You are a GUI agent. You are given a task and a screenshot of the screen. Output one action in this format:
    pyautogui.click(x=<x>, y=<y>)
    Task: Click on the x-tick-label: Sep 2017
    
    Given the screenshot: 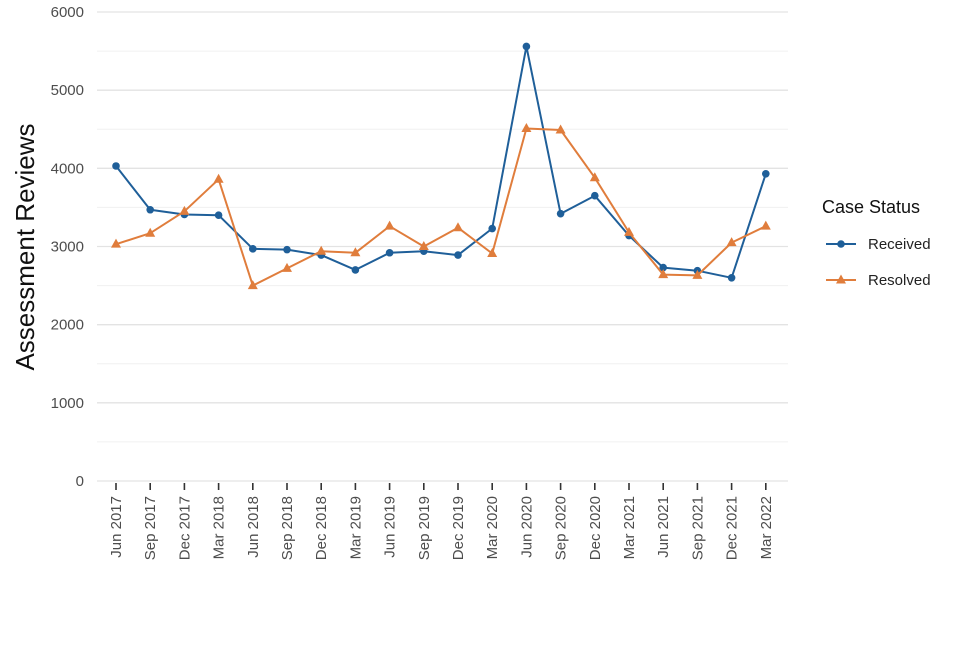 What is the action you would take?
    pyautogui.click(x=150, y=528)
    